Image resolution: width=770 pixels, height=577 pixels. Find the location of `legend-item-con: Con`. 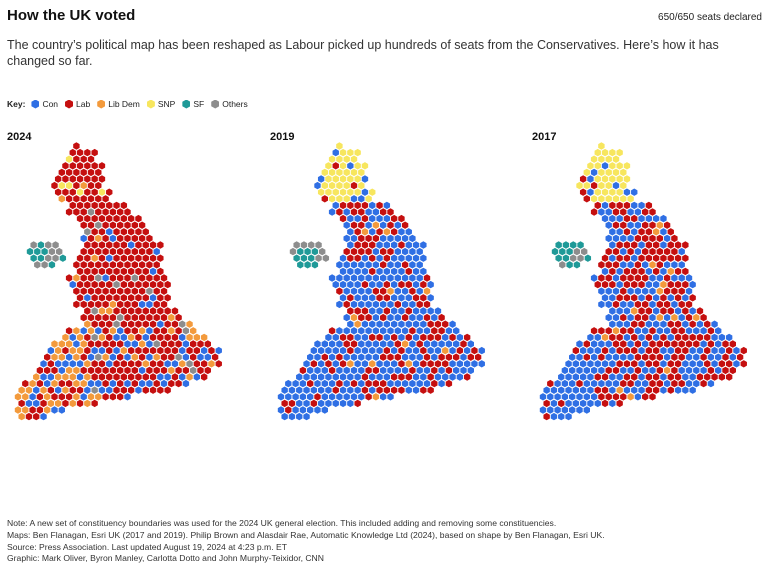

legend-item-con: Con is located at coordinates (44, 104).